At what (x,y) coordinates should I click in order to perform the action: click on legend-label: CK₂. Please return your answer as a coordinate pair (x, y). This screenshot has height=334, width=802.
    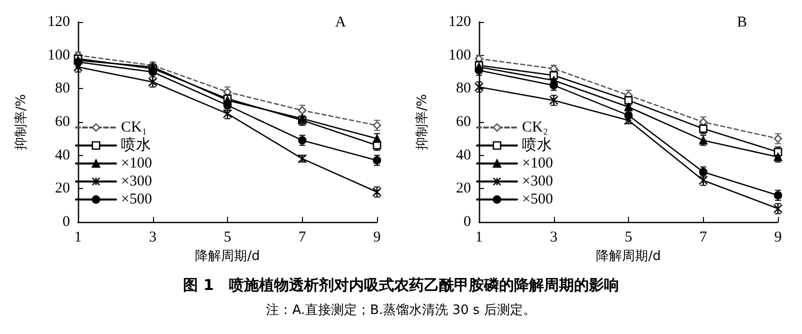
    Looking at the image, I should click on (535, 128).